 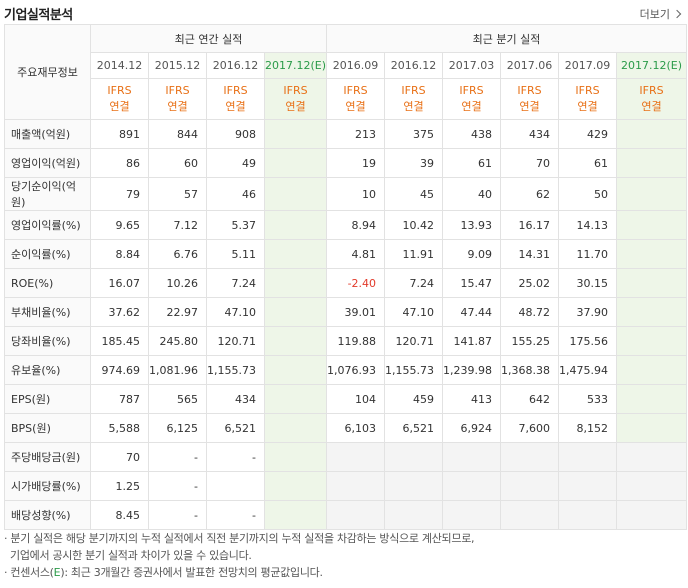 I want to click on value-cell: 49, so click(x=235, y=163).